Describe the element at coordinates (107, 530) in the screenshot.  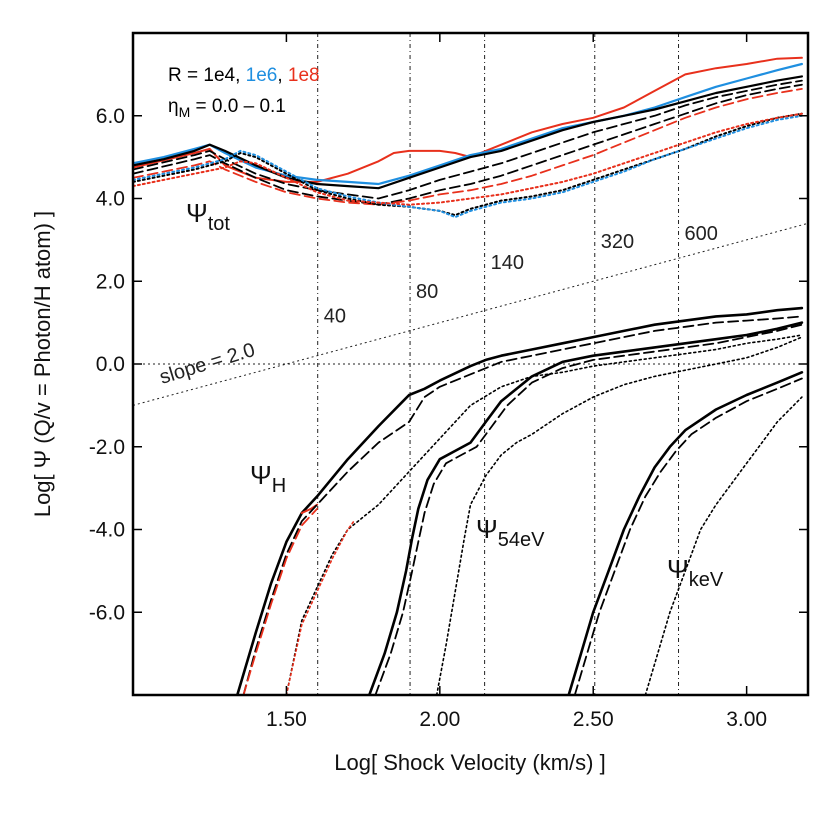
I see `y-tick-label: -4.0` at that location.